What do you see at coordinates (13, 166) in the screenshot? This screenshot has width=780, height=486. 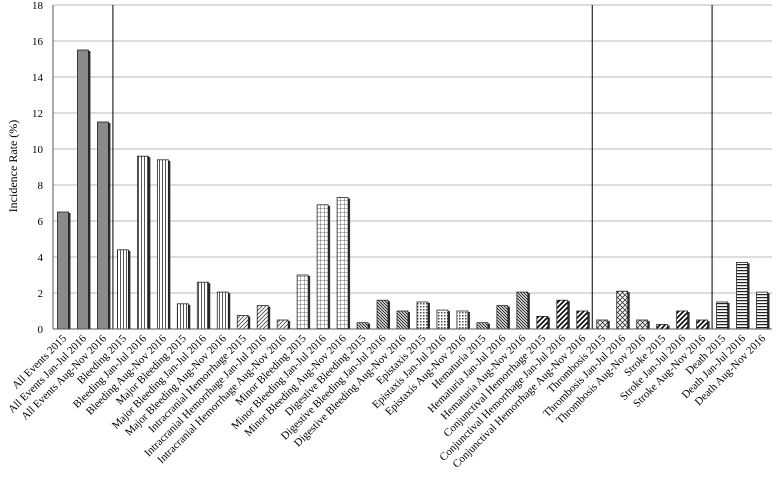 I see `y-axis-label: Incidence Rate (%)` at bounding box center [13, 166].